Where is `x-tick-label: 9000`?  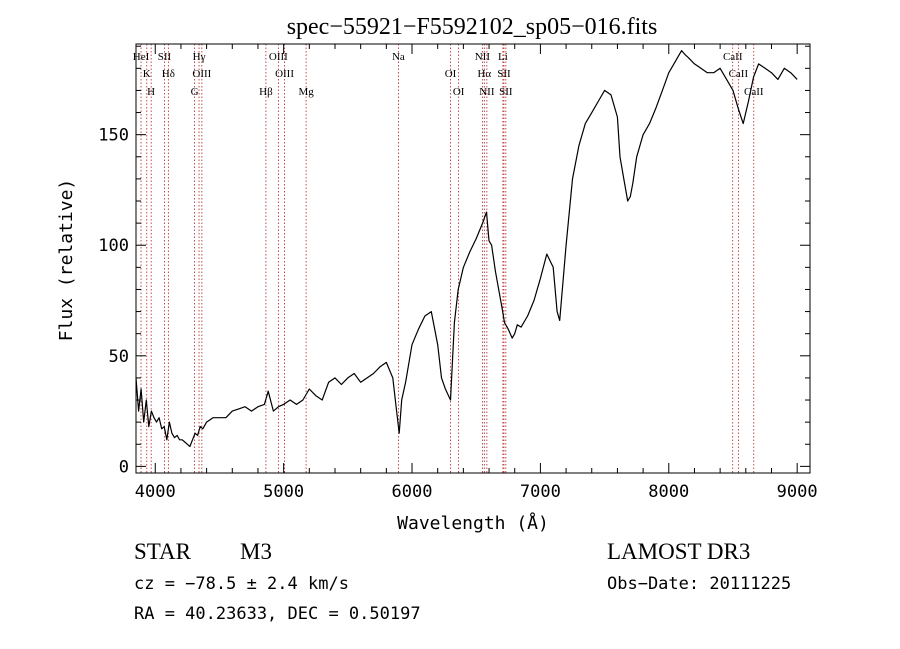 x-tick-label: 9000 is located at coordinates (797, 492).